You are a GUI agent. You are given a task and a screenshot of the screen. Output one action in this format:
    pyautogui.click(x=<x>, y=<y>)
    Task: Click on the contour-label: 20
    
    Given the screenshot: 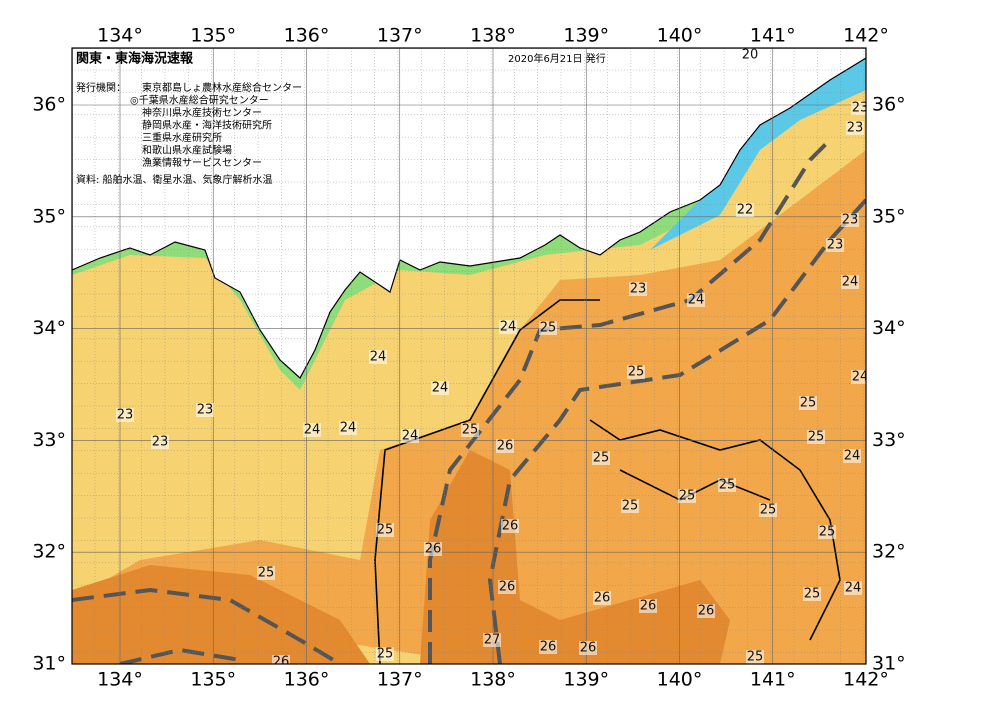 What is the action you would take?
    pyautogui.click(x=750, y=55)
    